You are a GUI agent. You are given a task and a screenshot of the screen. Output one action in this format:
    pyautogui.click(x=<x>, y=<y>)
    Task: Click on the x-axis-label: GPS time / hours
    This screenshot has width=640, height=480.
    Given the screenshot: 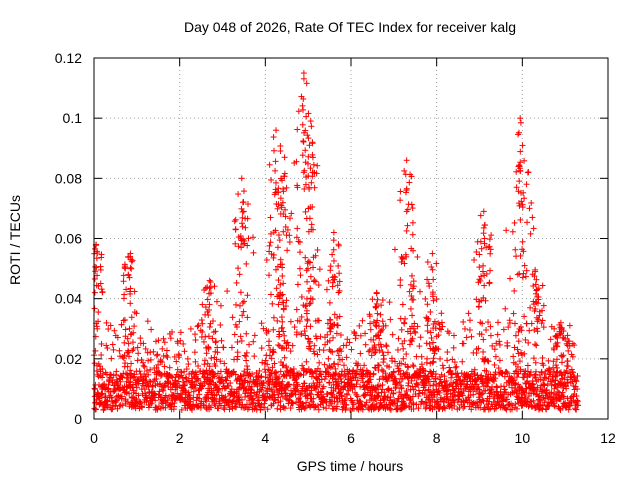 What is the action you would take?
    pyautogui.click(x=350, y=466)
    